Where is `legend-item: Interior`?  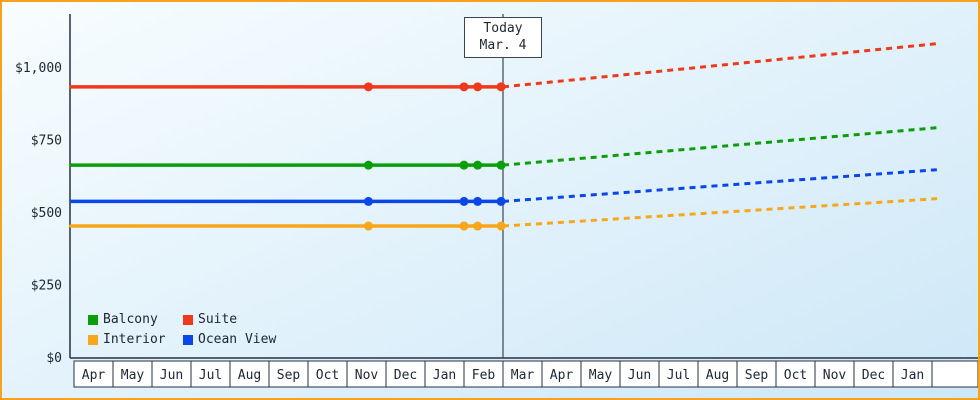 legend-item: Interior is located at coordinates (135, 339).